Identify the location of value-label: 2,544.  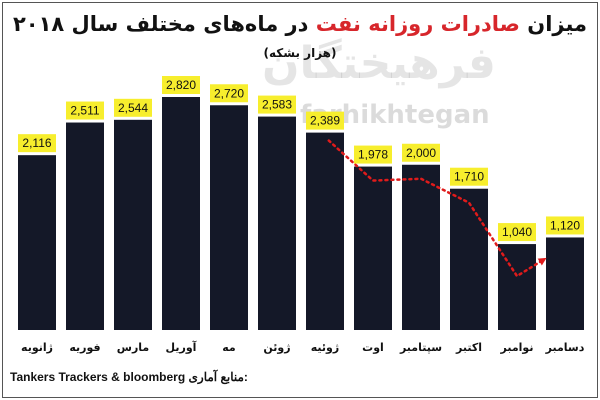
(133, 108).